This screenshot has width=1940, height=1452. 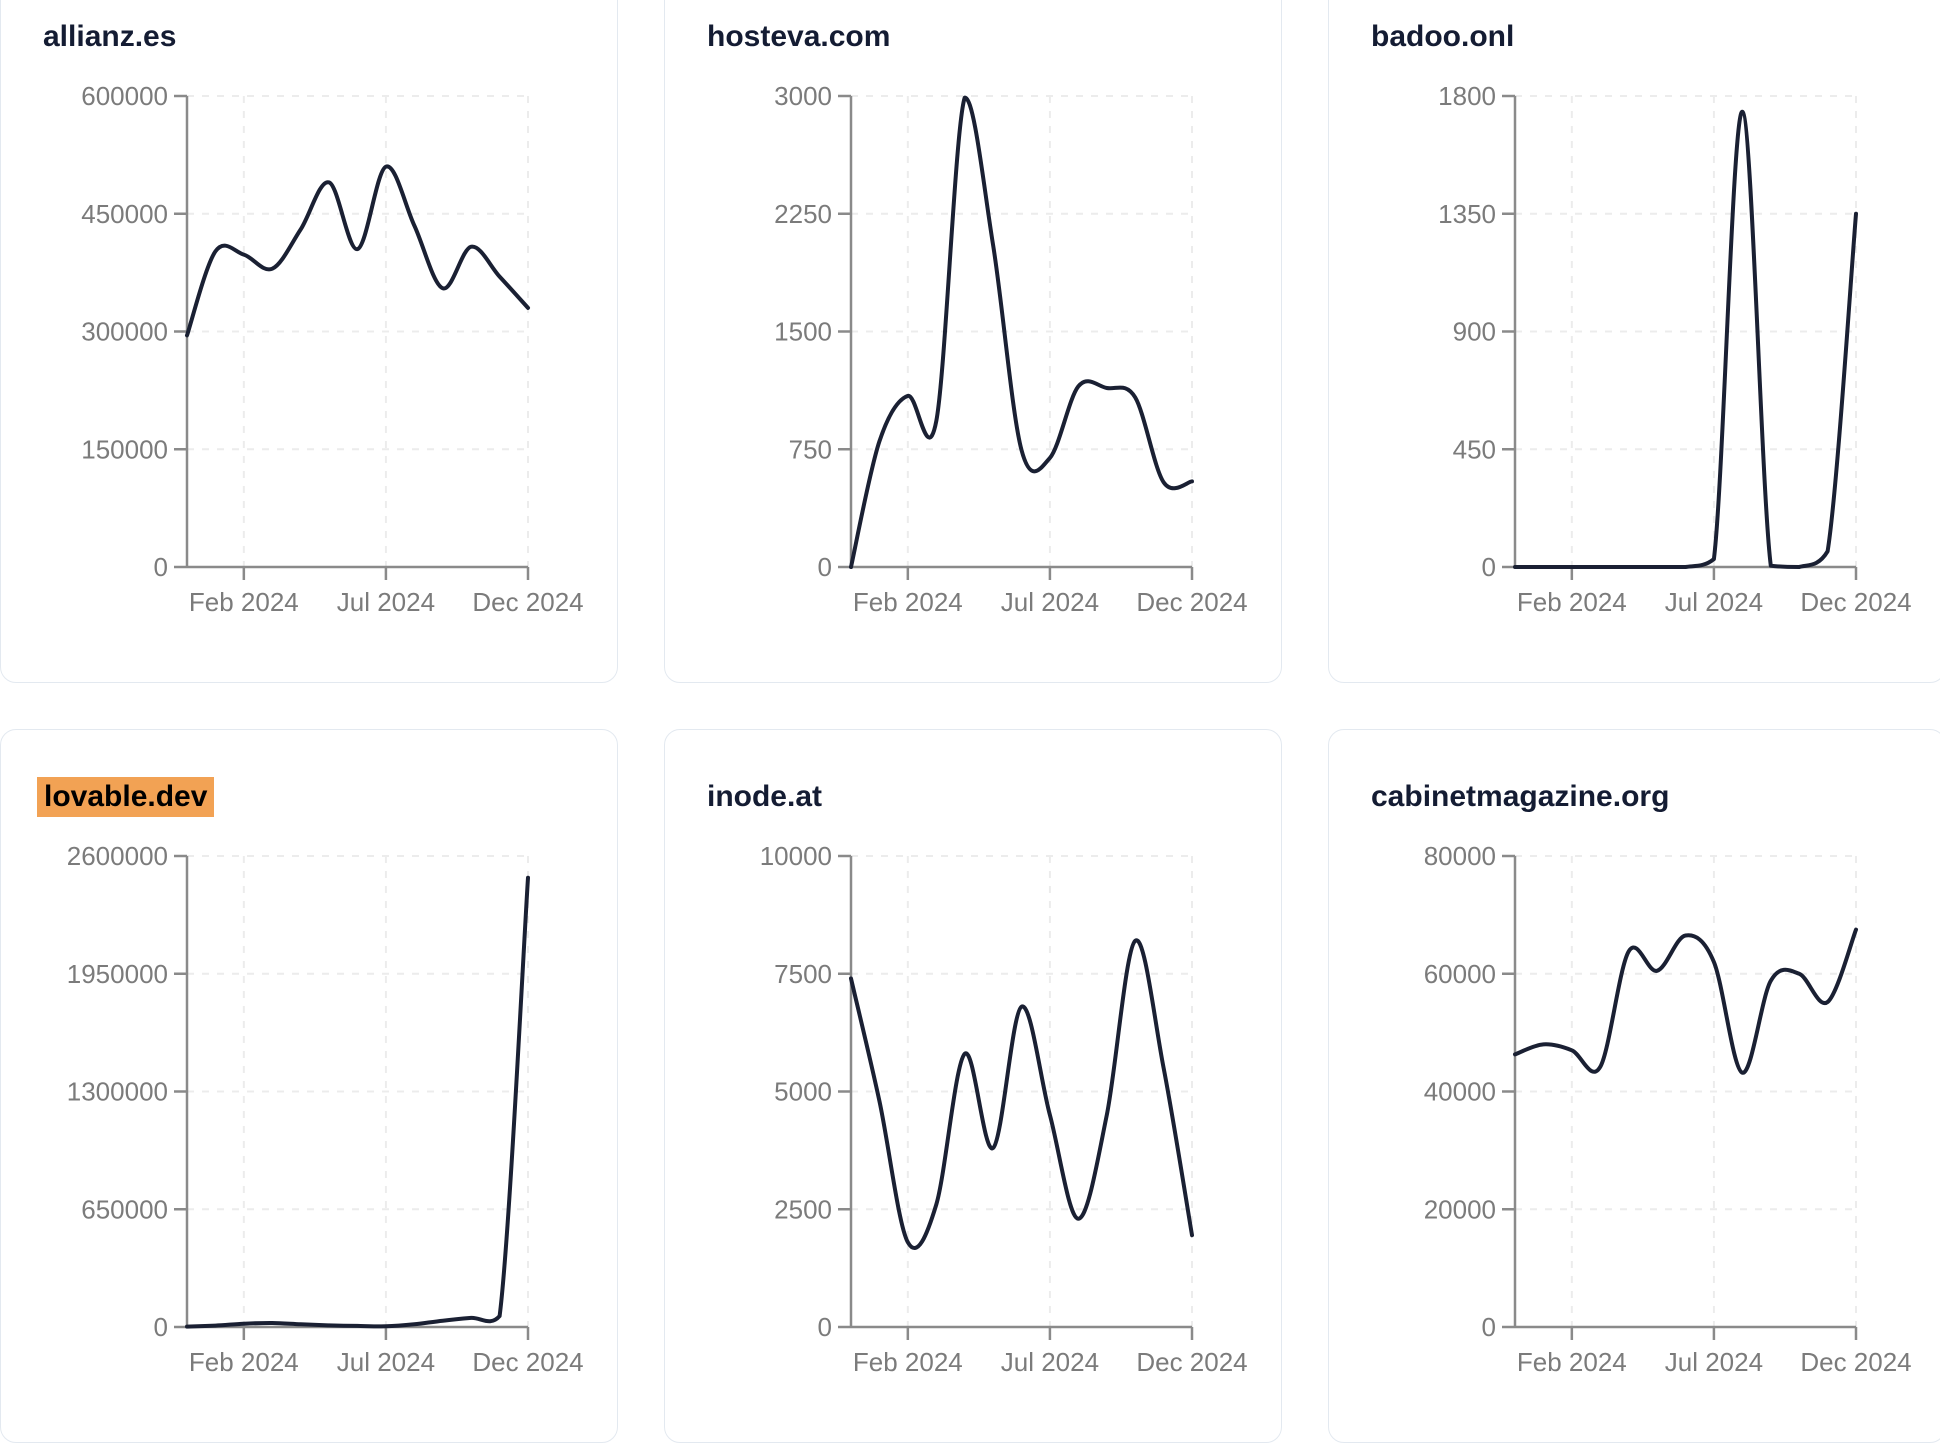 What do you see at coordinates (124, 1209) in the screenshot?
I see `y-tick-label: 650000` at bounding box center [124, 1209].